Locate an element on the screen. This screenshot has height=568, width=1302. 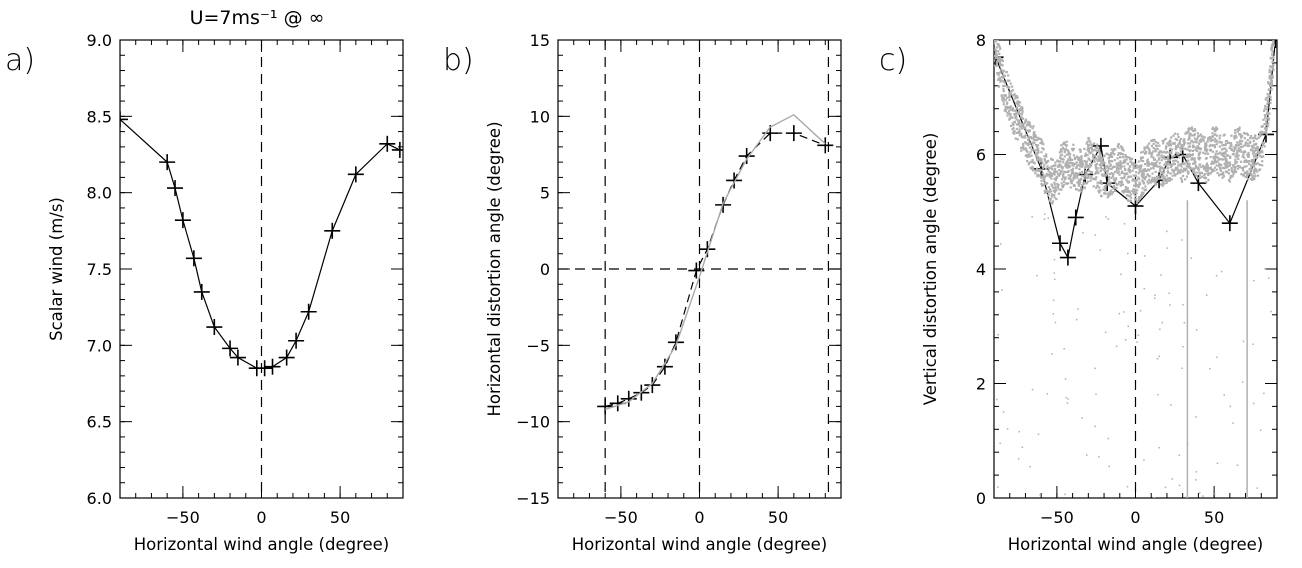
y-axis-label: Horizontal distortion angle (degree) is located at coordinates (494, 268).